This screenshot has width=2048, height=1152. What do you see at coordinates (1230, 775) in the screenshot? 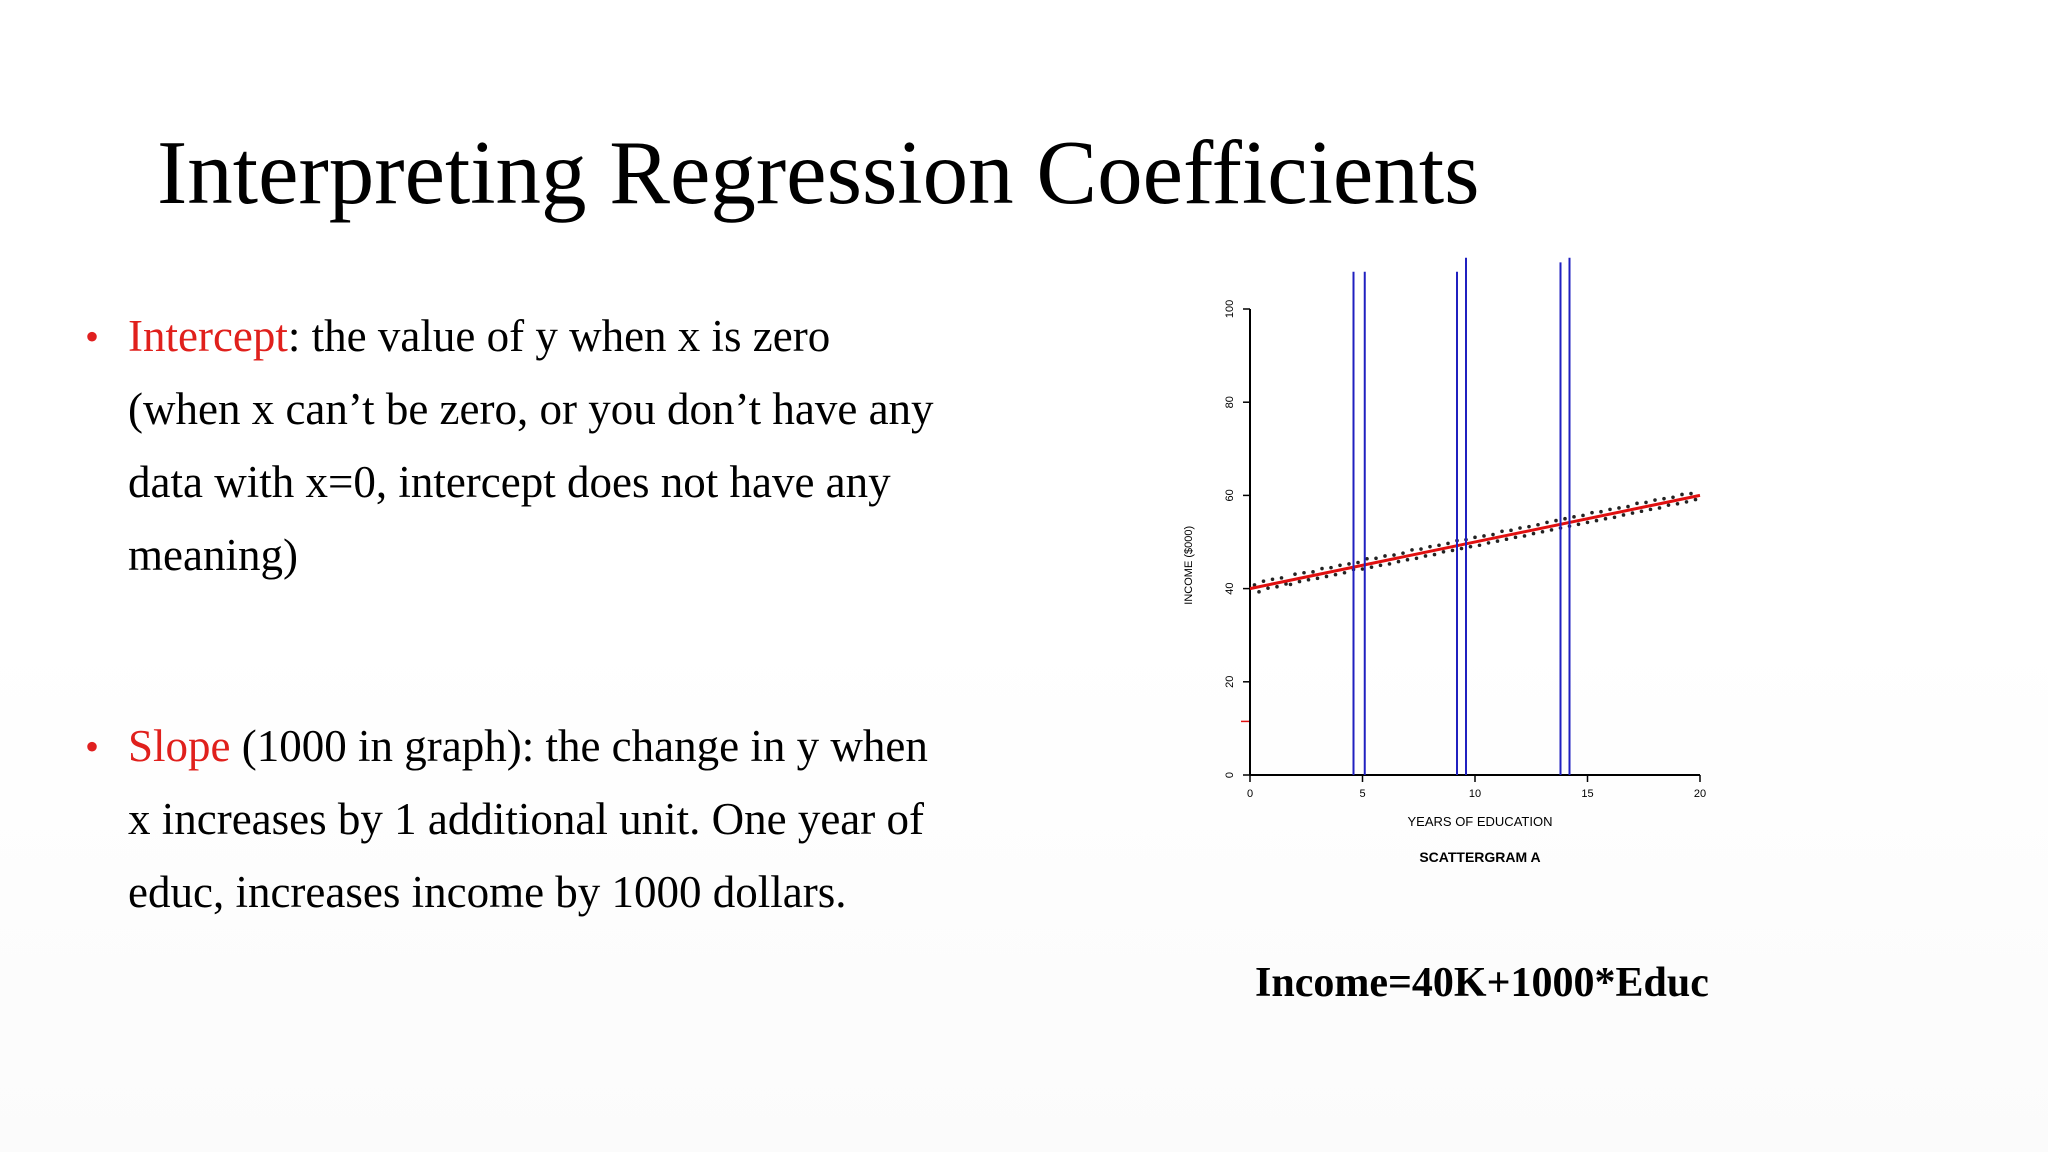
I see `y-tick-label: 0` at bounding box center [1230, 775].